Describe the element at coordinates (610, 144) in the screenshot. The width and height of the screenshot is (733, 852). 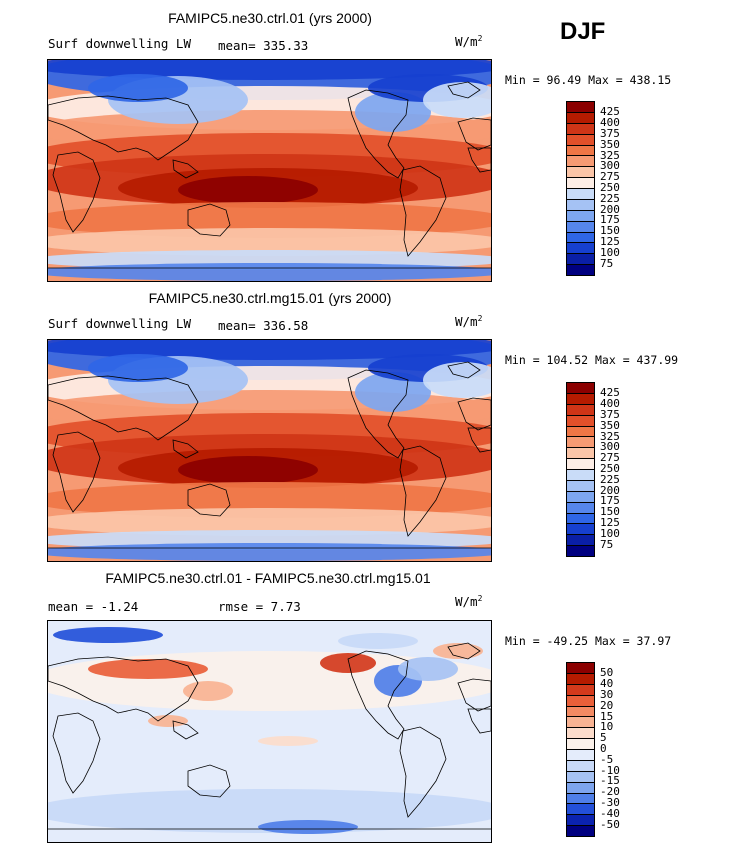
I see `colorbar-tick-label: 350` at that location.